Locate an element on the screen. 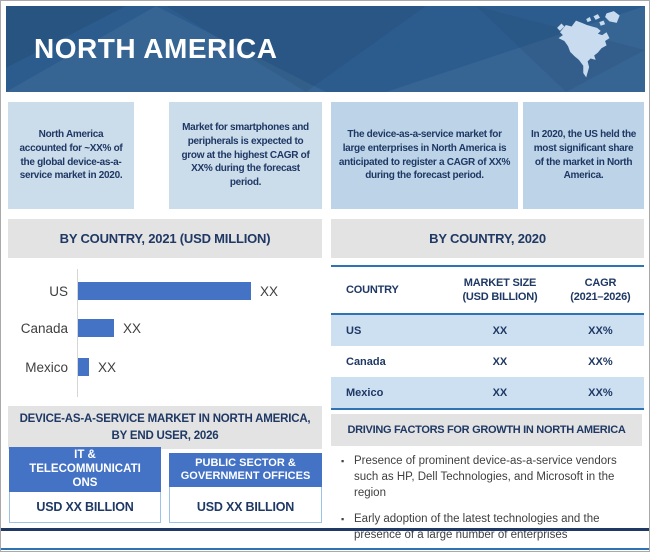 This screenshot has width=650, height=552. chart-axis-line is located at coordinates (77, 333).